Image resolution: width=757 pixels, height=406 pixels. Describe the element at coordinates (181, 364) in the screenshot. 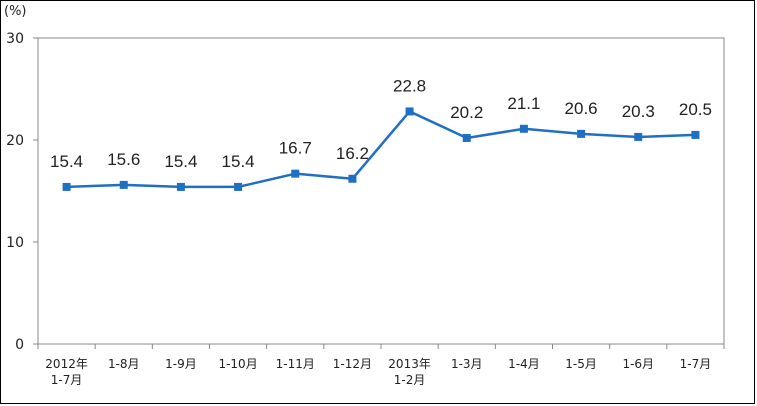

I see `x-tick-label: 1-9月` at that location.